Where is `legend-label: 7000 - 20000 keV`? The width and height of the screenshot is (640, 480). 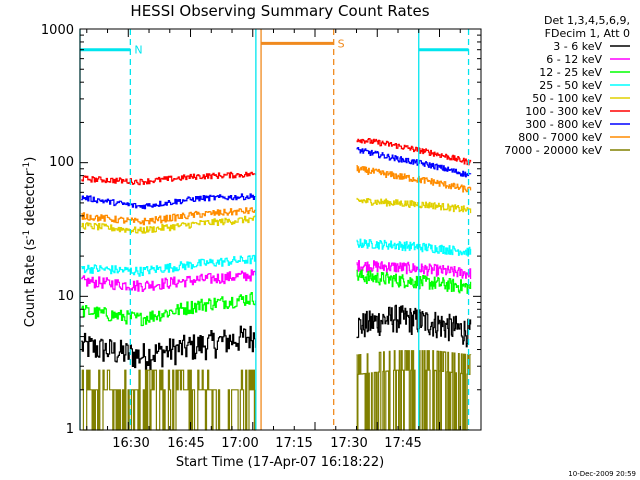
legend-label: 7000 - 20000 keV is located at coordinates (553, 150).